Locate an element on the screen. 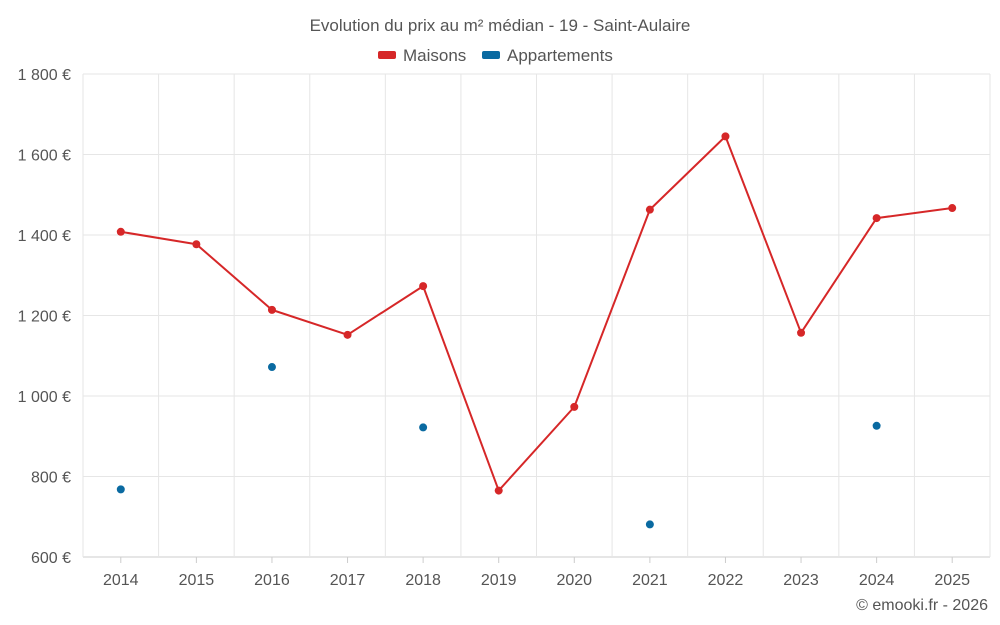 This screenshot has width=1000, height=625. y-tick-label: 1 000 € is located at coordinates (44, 397).